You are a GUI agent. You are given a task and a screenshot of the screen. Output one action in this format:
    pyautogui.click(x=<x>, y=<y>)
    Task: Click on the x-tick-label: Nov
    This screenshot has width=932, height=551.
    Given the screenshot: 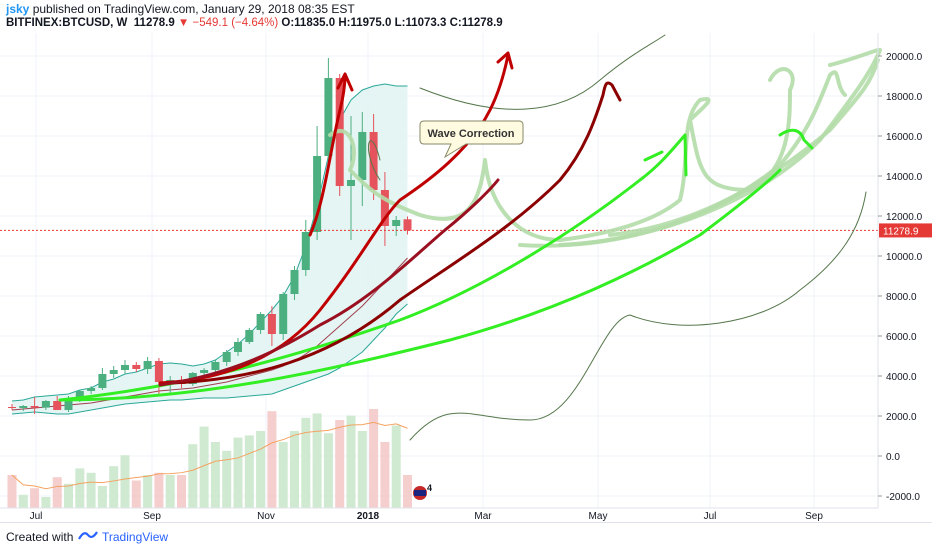 What is the action you would take?
    pyautogui.click(x=266, y=516)
    